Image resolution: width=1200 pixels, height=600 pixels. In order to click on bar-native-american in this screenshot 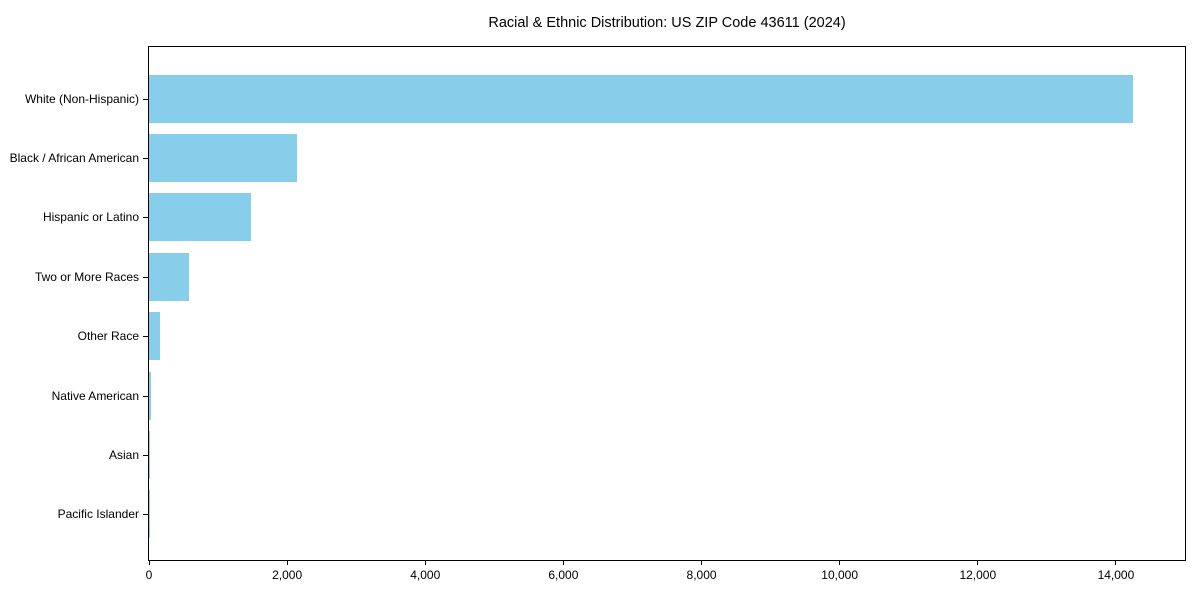, I will do `click(150, 395)`.